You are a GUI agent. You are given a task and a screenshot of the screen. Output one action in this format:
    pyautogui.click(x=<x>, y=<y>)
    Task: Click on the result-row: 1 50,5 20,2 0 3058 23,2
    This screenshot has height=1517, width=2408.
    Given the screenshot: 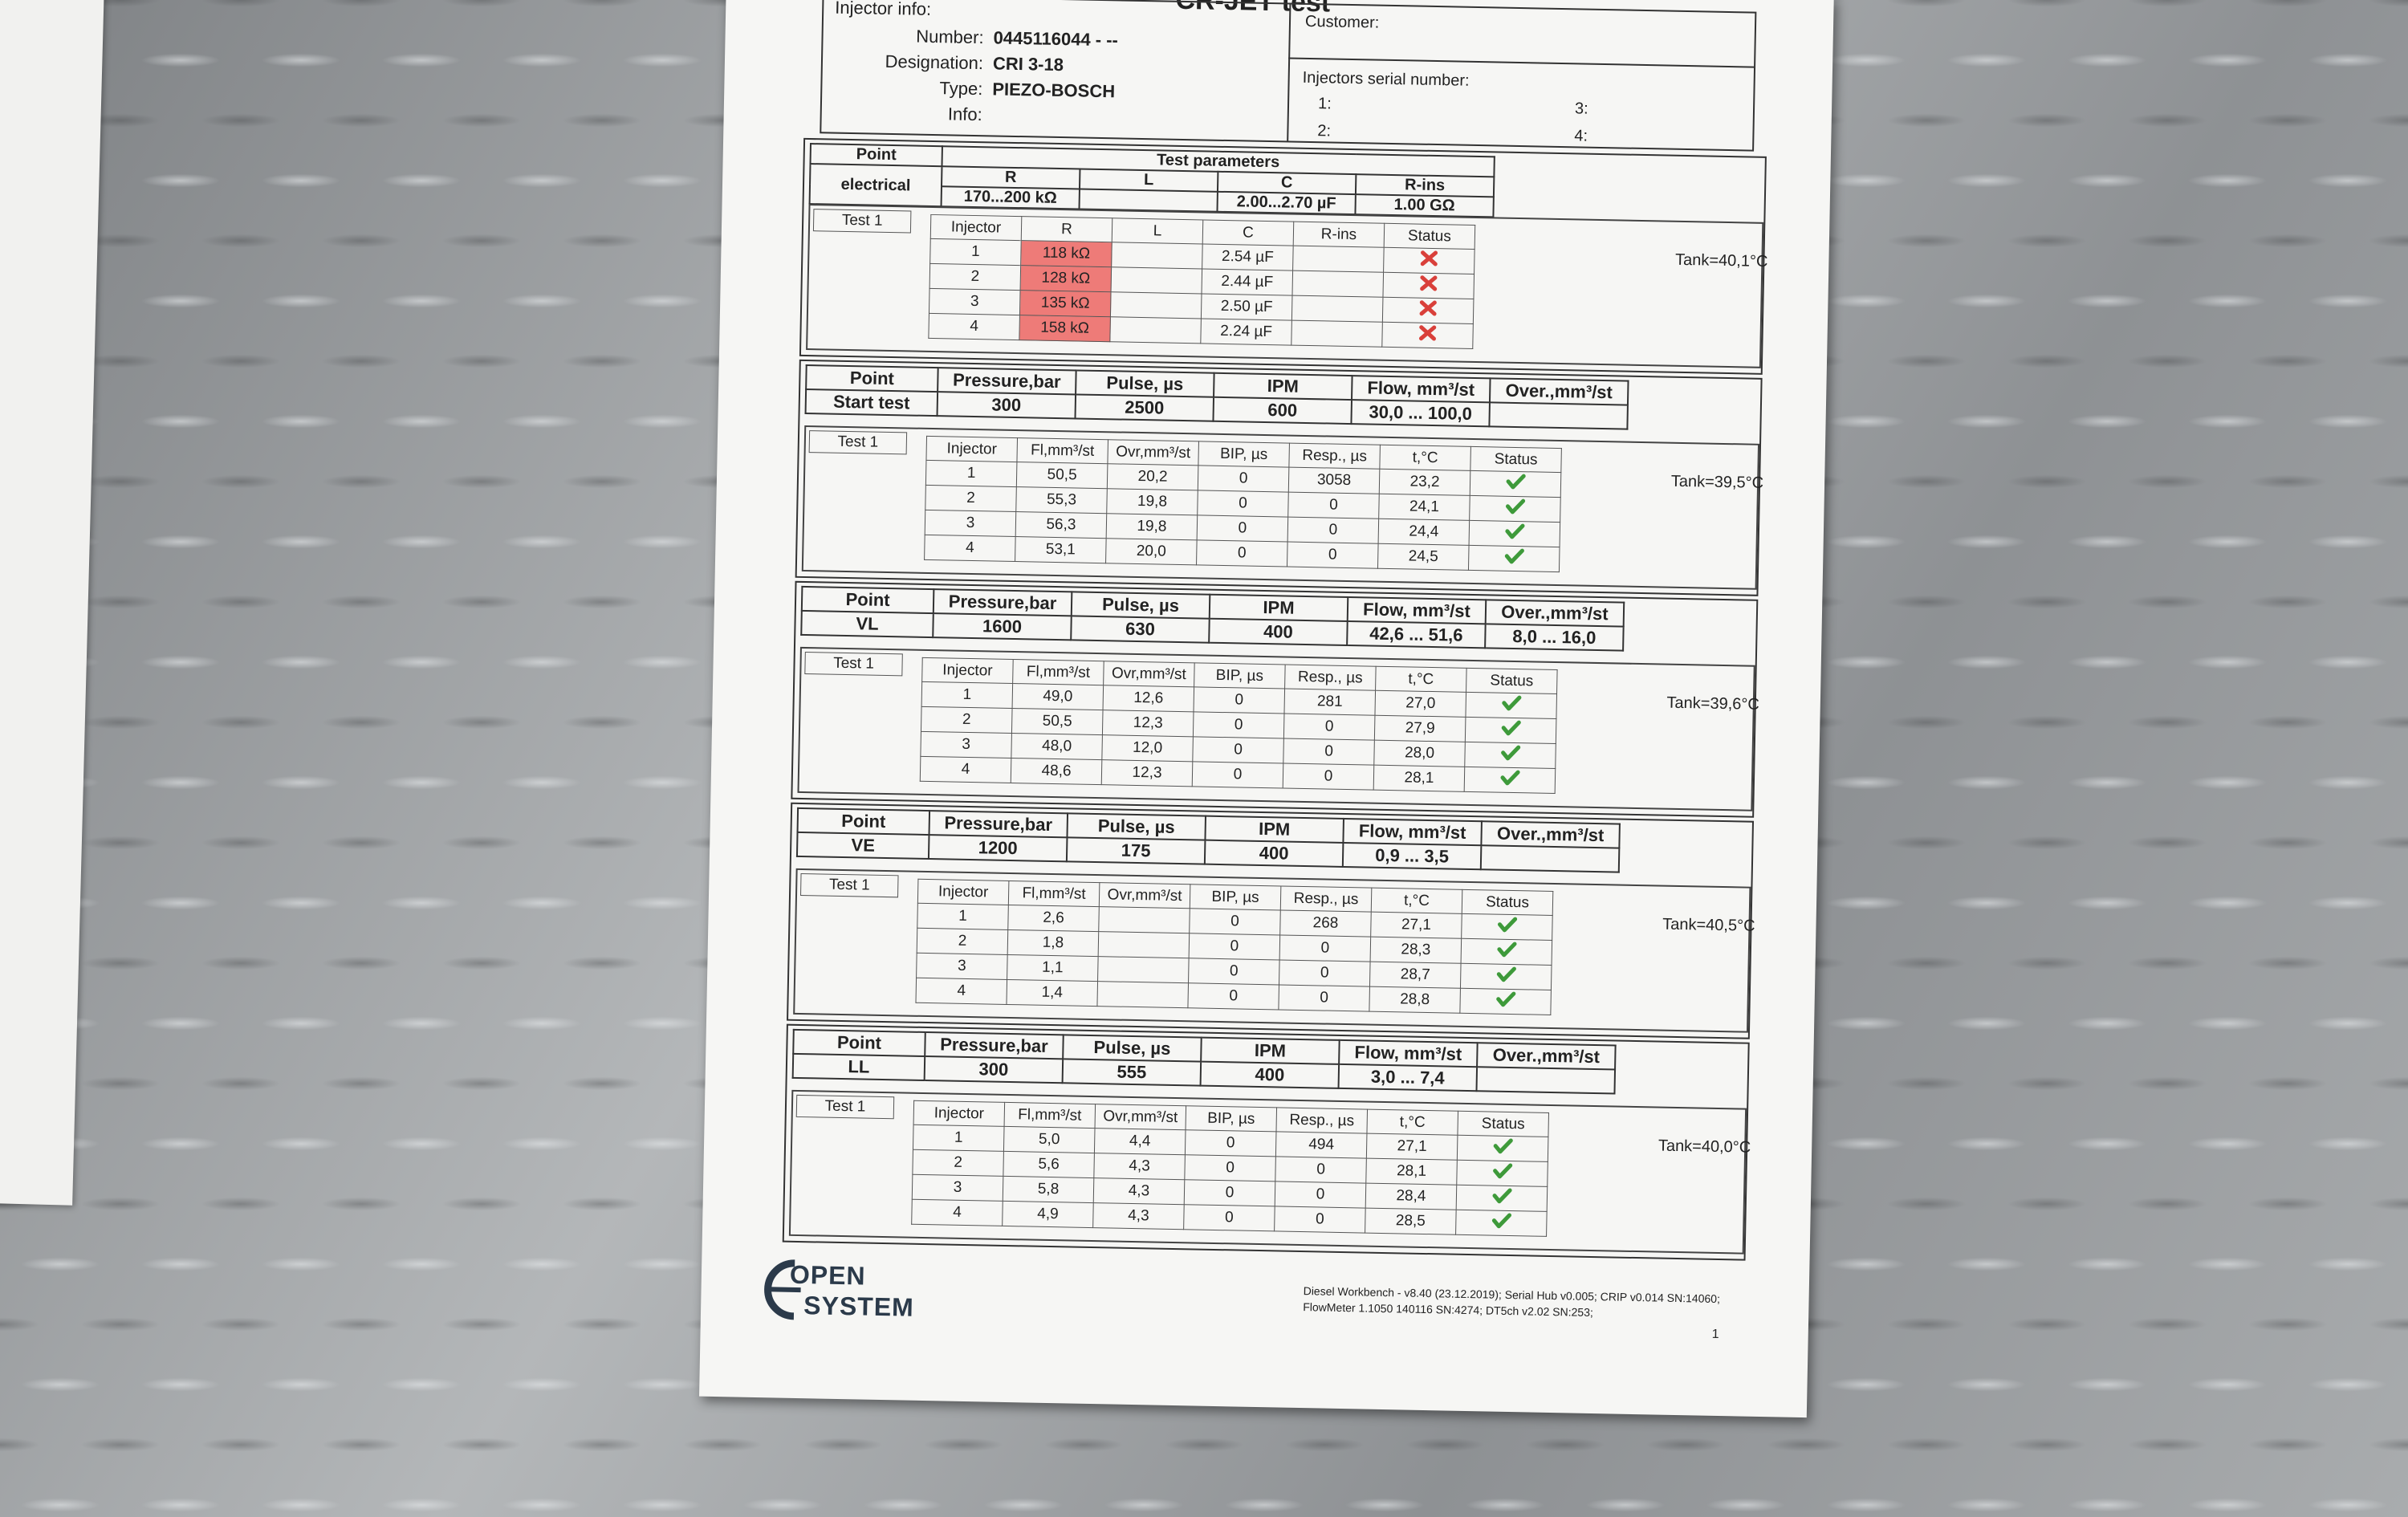 What is the action you would take?
    pyautogui.click(x=1243, y=479)
    